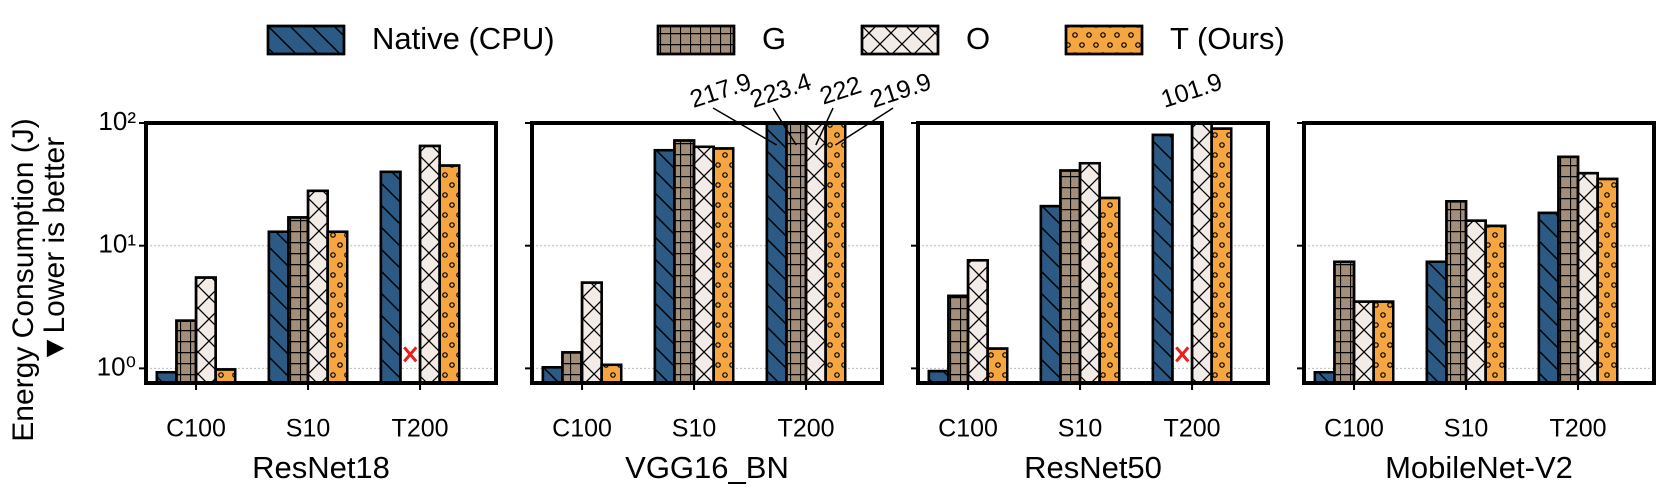  I want to click on legend-label: T (Ours), so click(1227, 38).